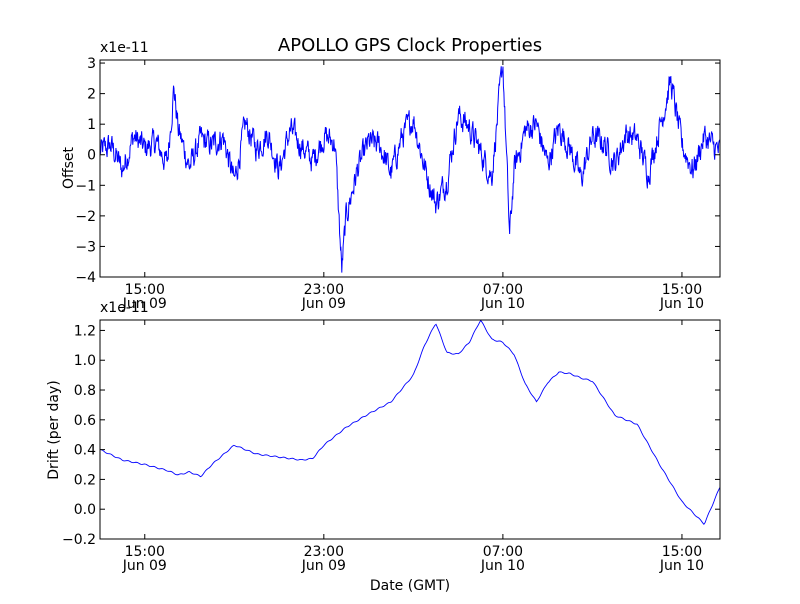 The height and width of the screenshot is (604, 800). I want to click on y-tick-label: 1, so click(91, 125).